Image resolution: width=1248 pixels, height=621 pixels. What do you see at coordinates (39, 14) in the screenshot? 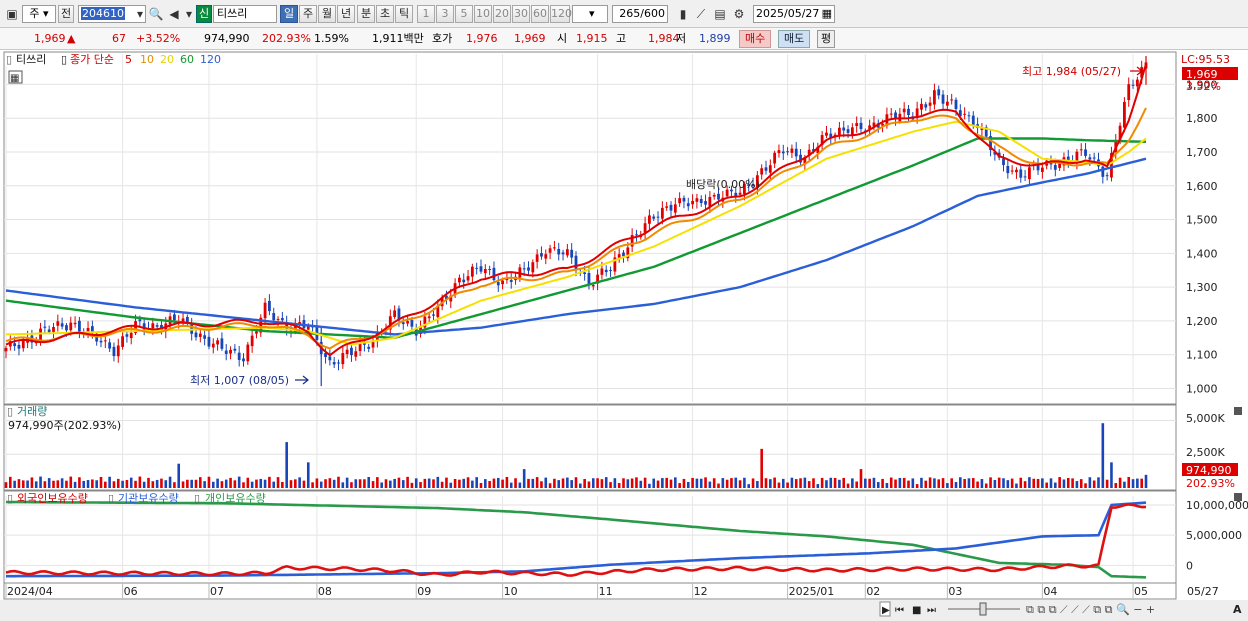
I see `period-type-select: 주 ▾` at bounding box center [39, 14].